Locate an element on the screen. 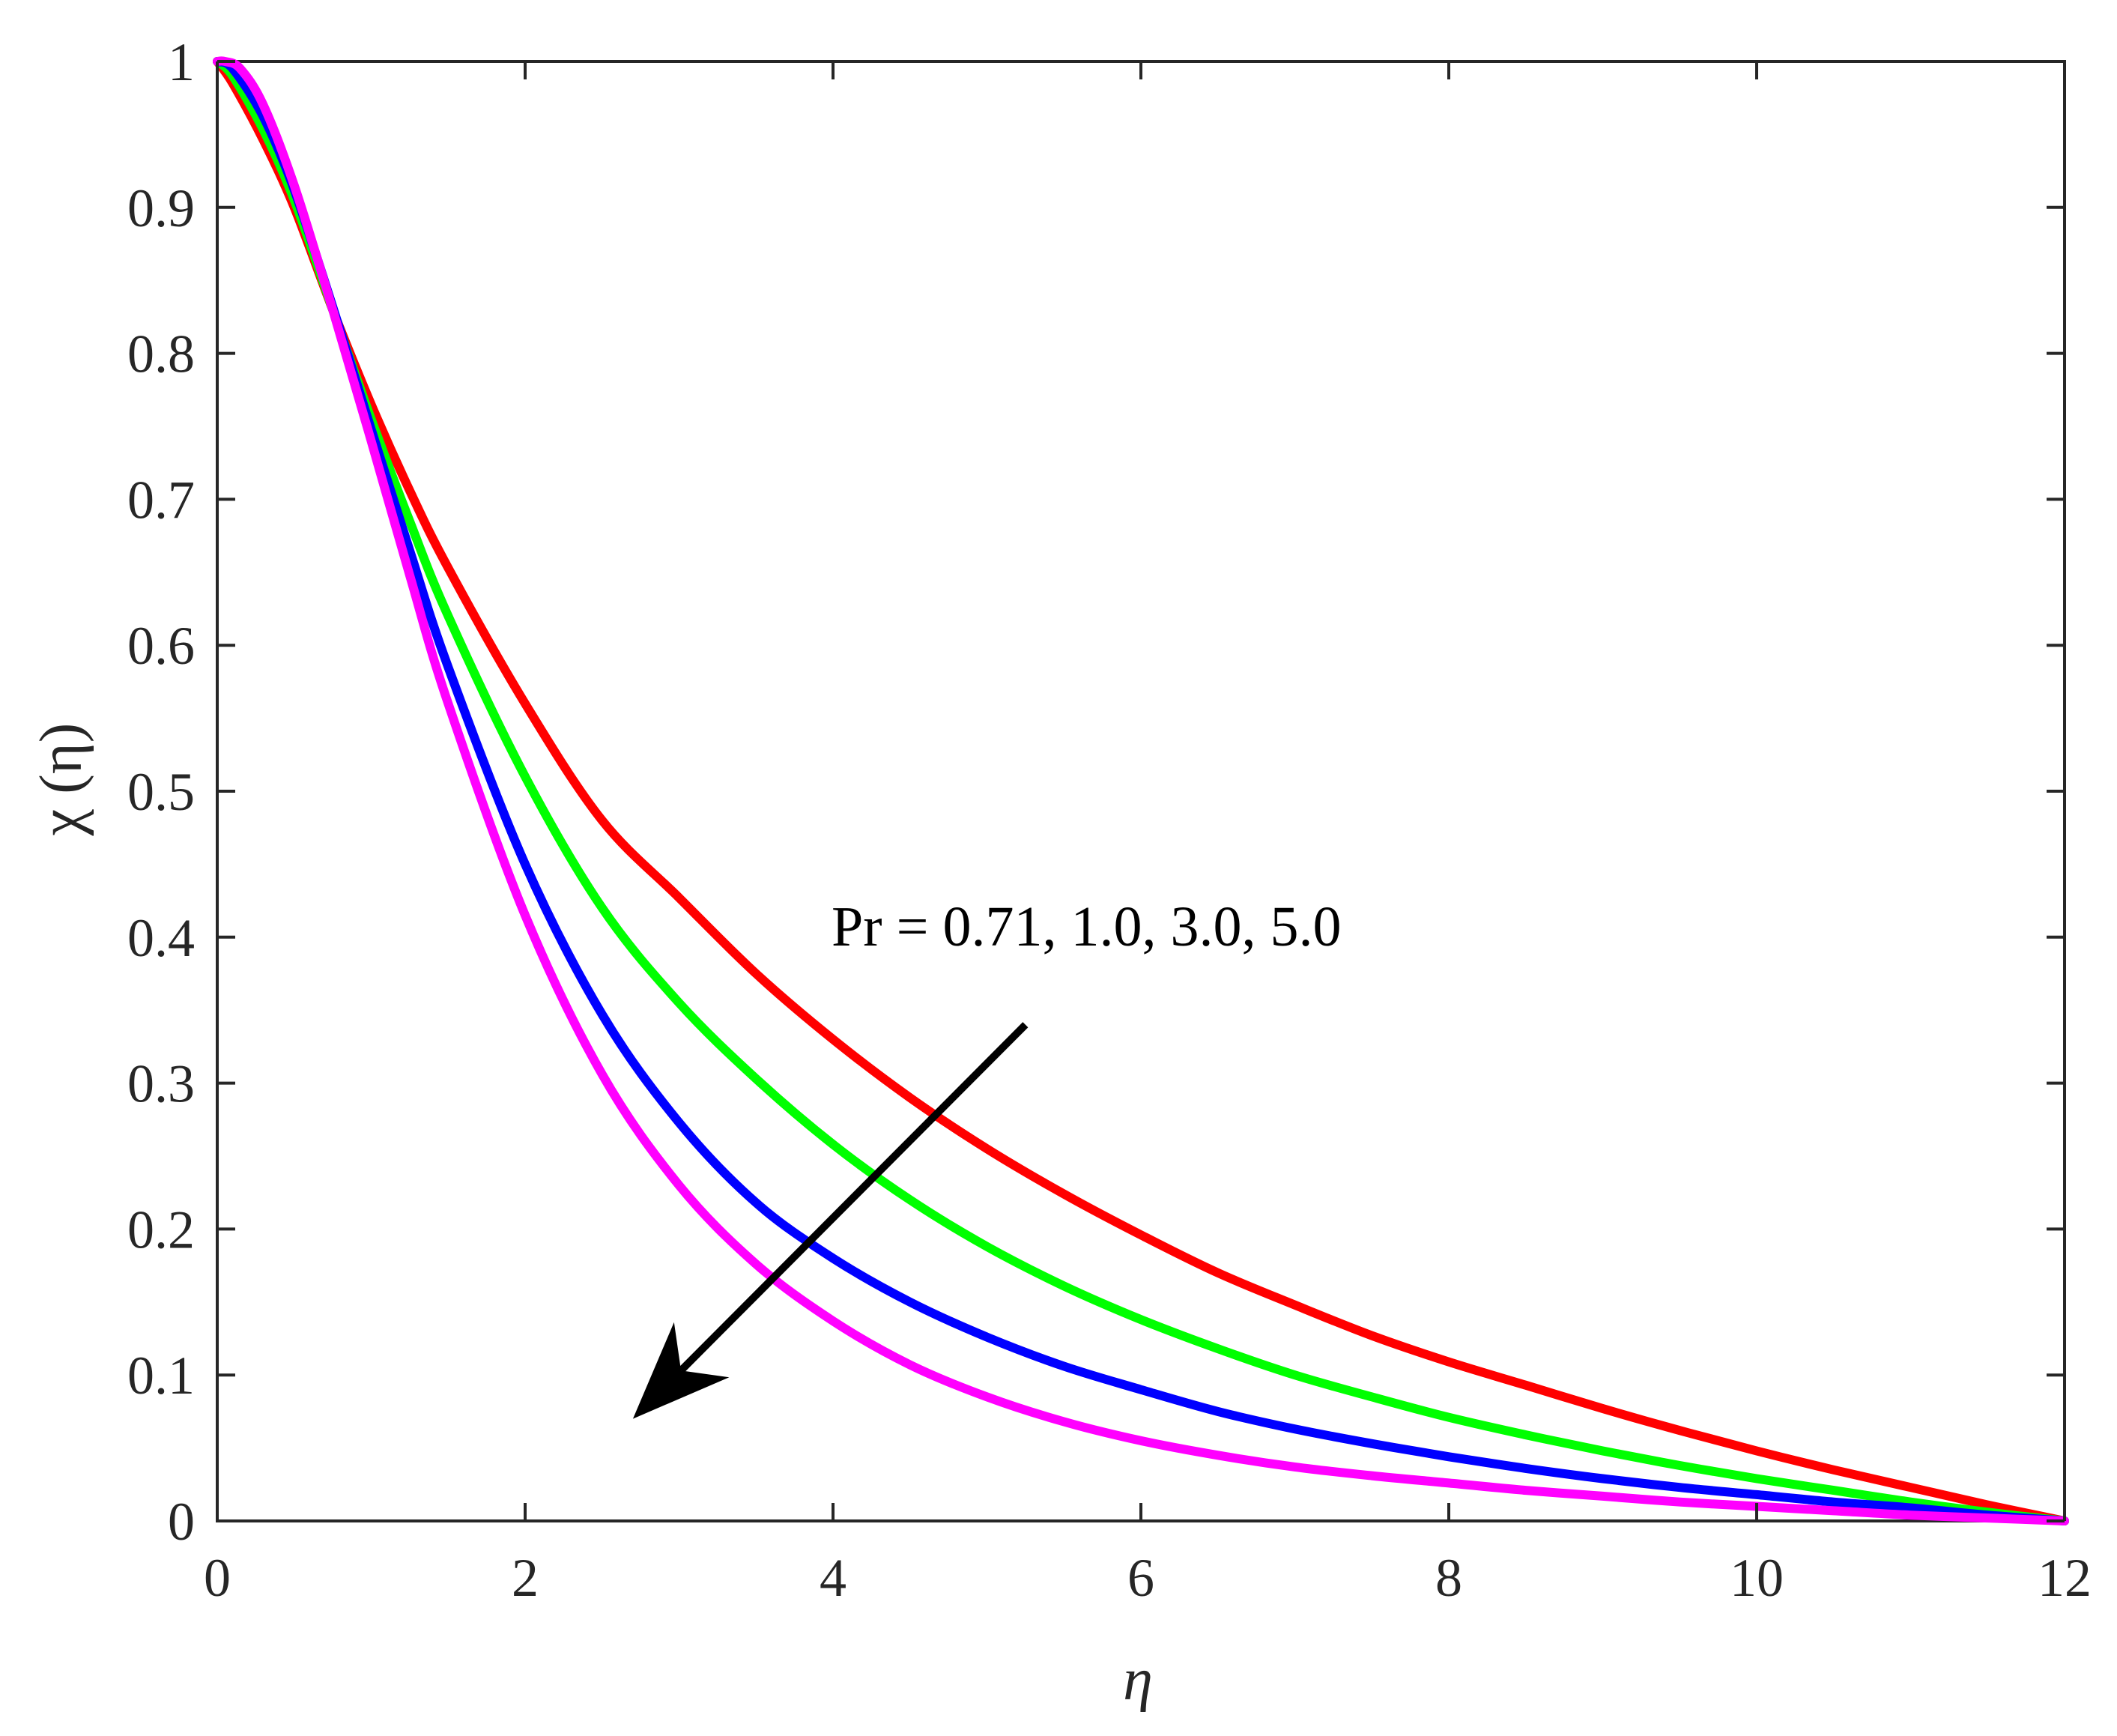 Image resolution: width=2117 pixels, height=1736 pixels. annotation-arrow-shaft is located at coordinates (854, 1197).